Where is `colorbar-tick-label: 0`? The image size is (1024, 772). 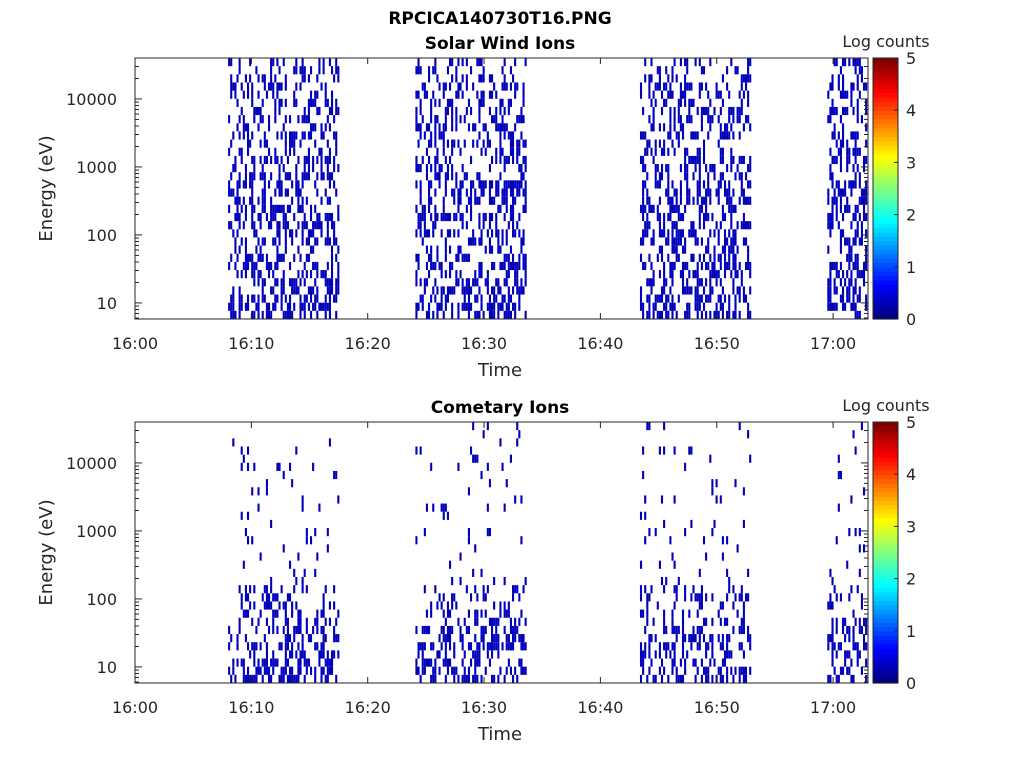
colorbar-tick-label: 0 is located at coordinates (911, 319).